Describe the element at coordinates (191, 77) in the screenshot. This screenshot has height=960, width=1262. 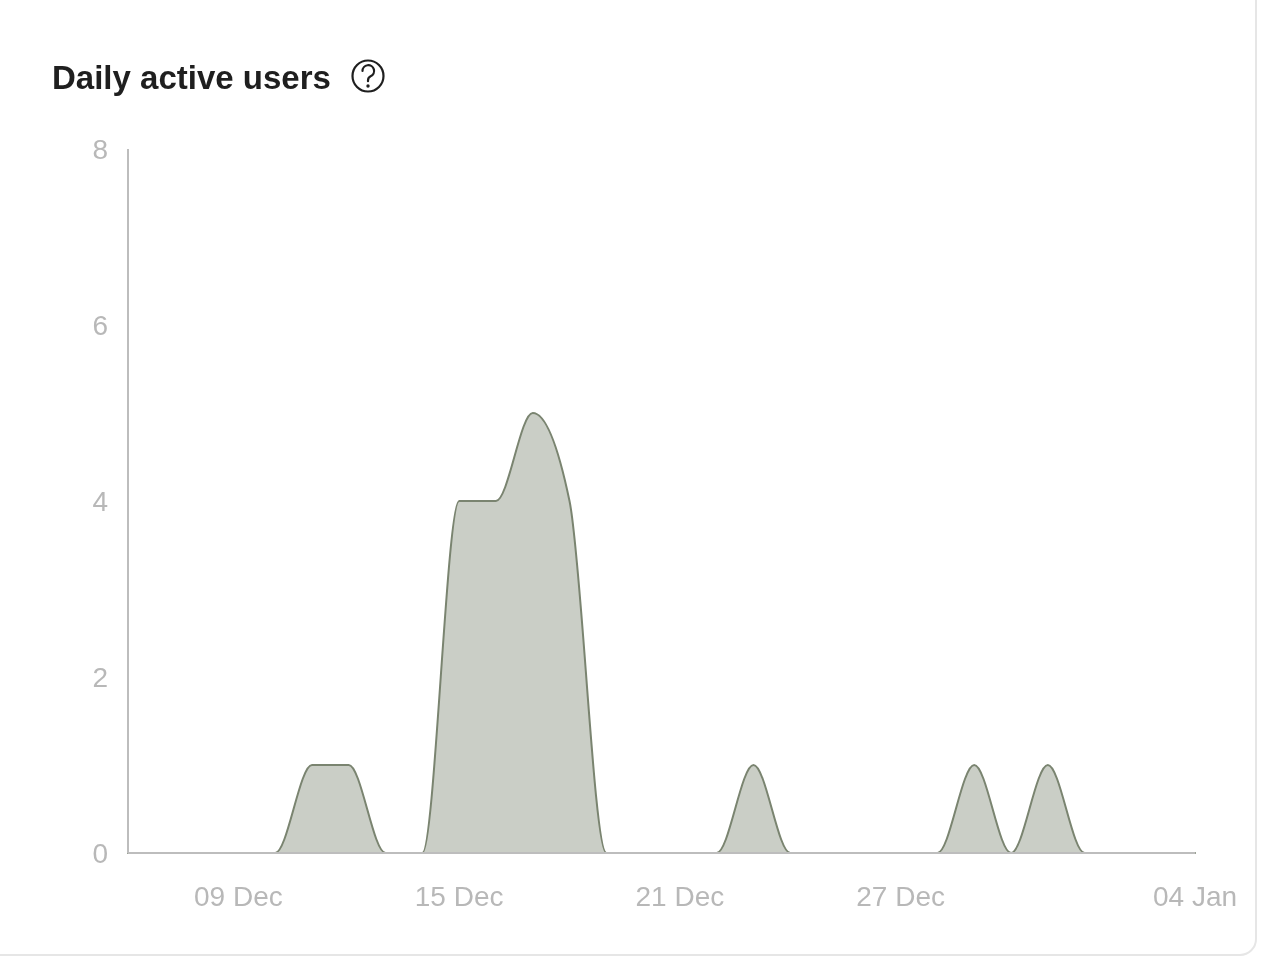
I see `chart-title: Daily active users` at that location.